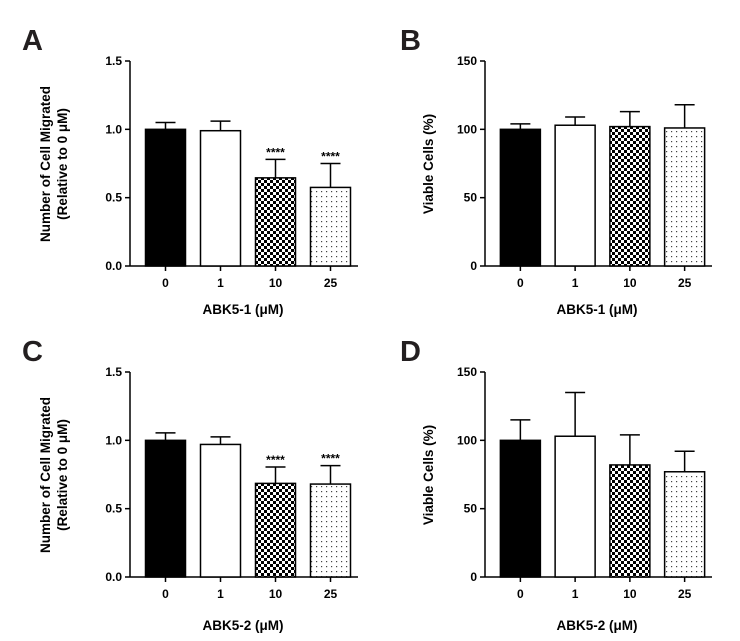 The image size is (740, 641). Describe the element at coordinates (32, 41) in the screenshot. I see `panel-letter: A` at that location.